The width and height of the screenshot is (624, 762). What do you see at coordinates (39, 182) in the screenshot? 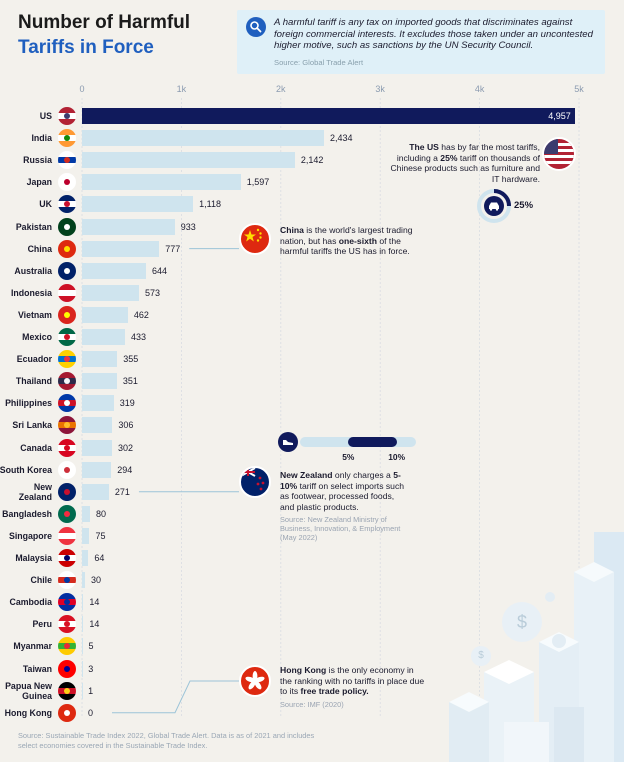
I see `bar-label-line: Japan` at bounding box center [39, 182].